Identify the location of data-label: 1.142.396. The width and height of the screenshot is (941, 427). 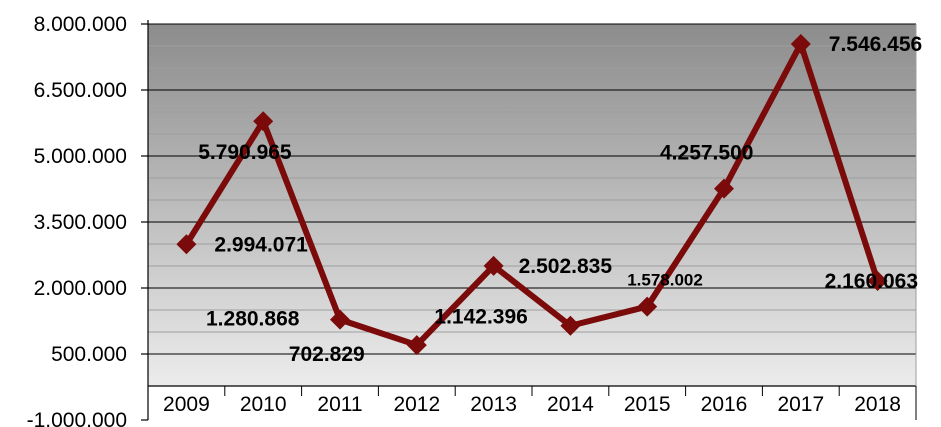
(480, 317).